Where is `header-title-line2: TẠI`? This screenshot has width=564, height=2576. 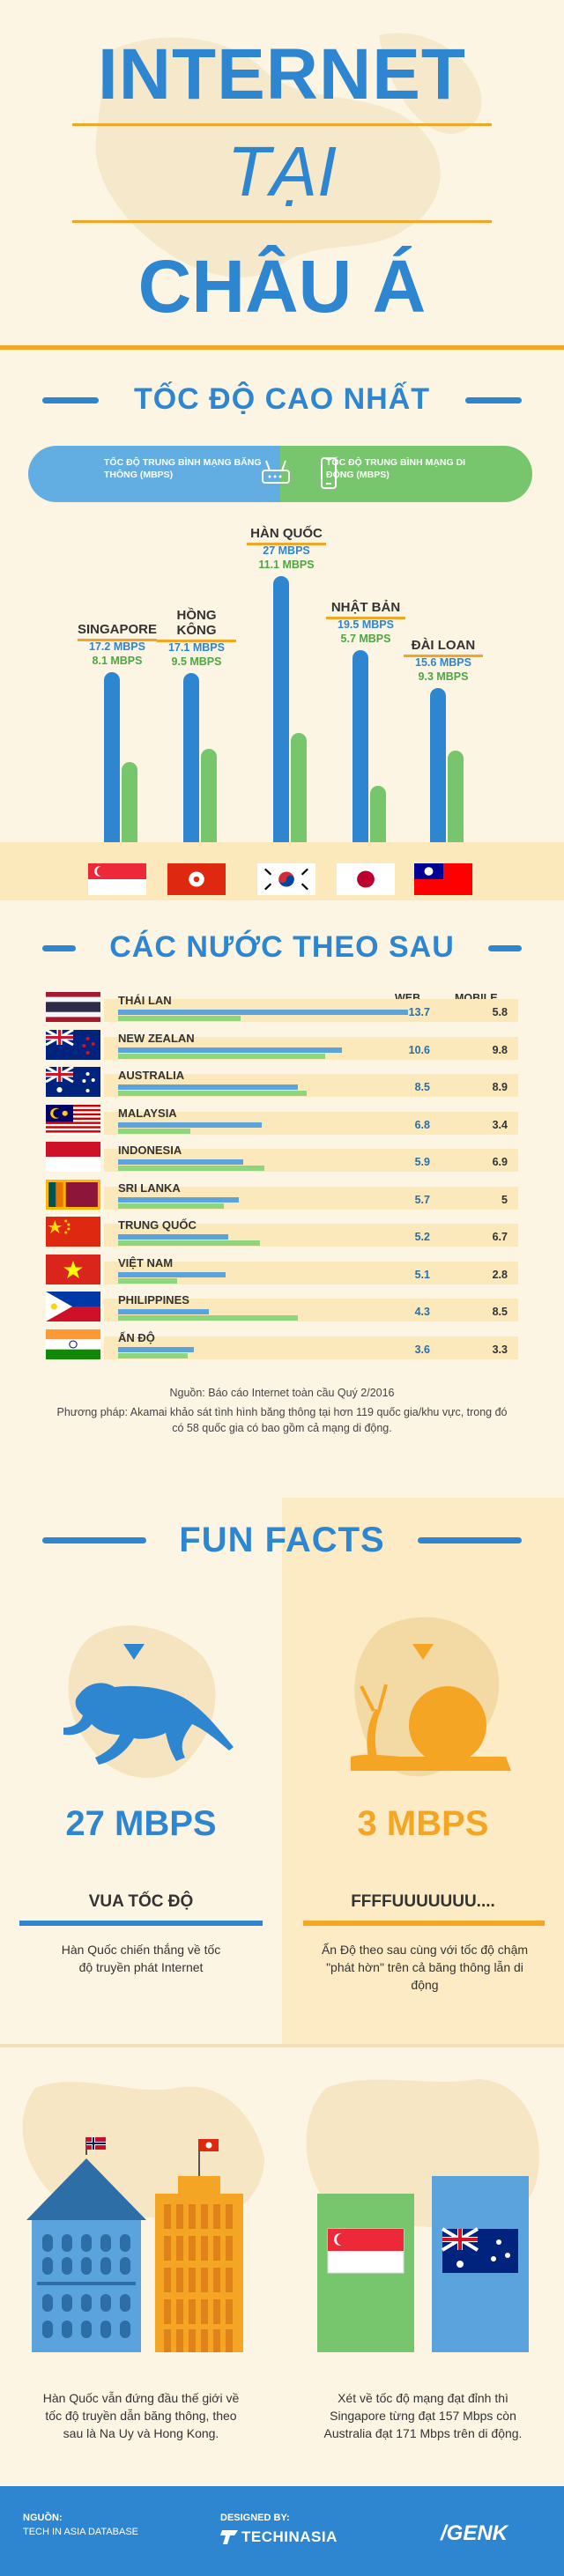
header-title-line2: TẠI is located at coordinates (282, 171).